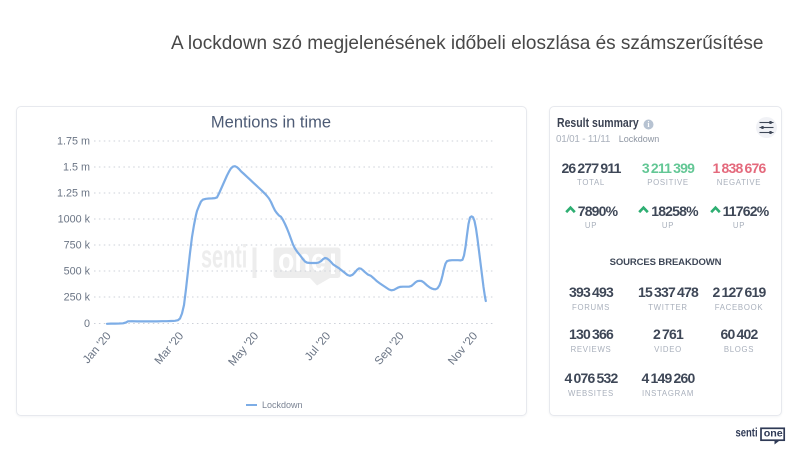  I want to click on svg-text: 750 k, so click(77, 246).